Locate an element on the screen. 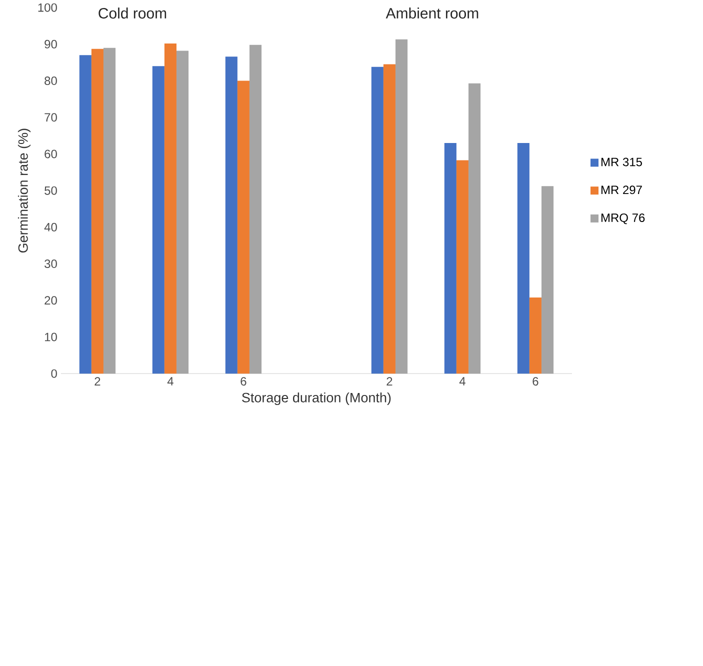 The height and width of the screenshot is (666, 703). y-tick-label: 20 is located at coordinates (50, 300).